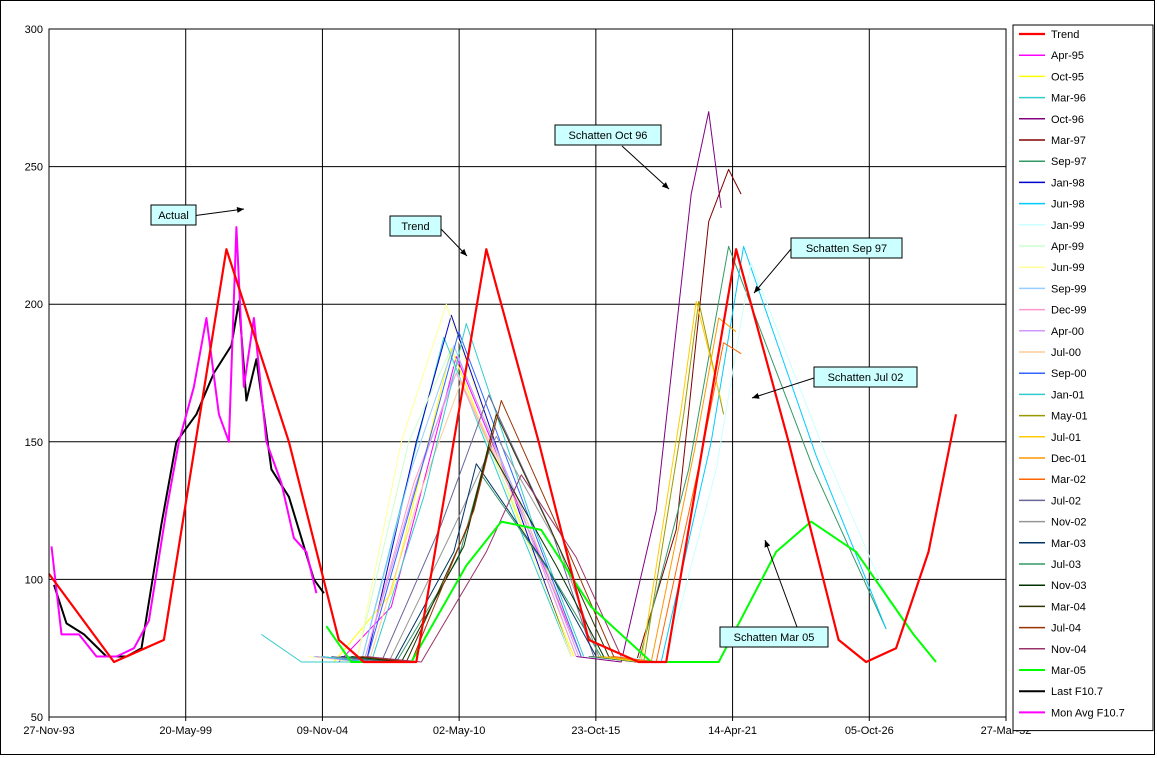 The image size is (1157, 758). What do you see at coordinates (595, 731) in the screenshot?
I see `x-tick-label: 23-Oct-15` at bounding box center [595, 731].